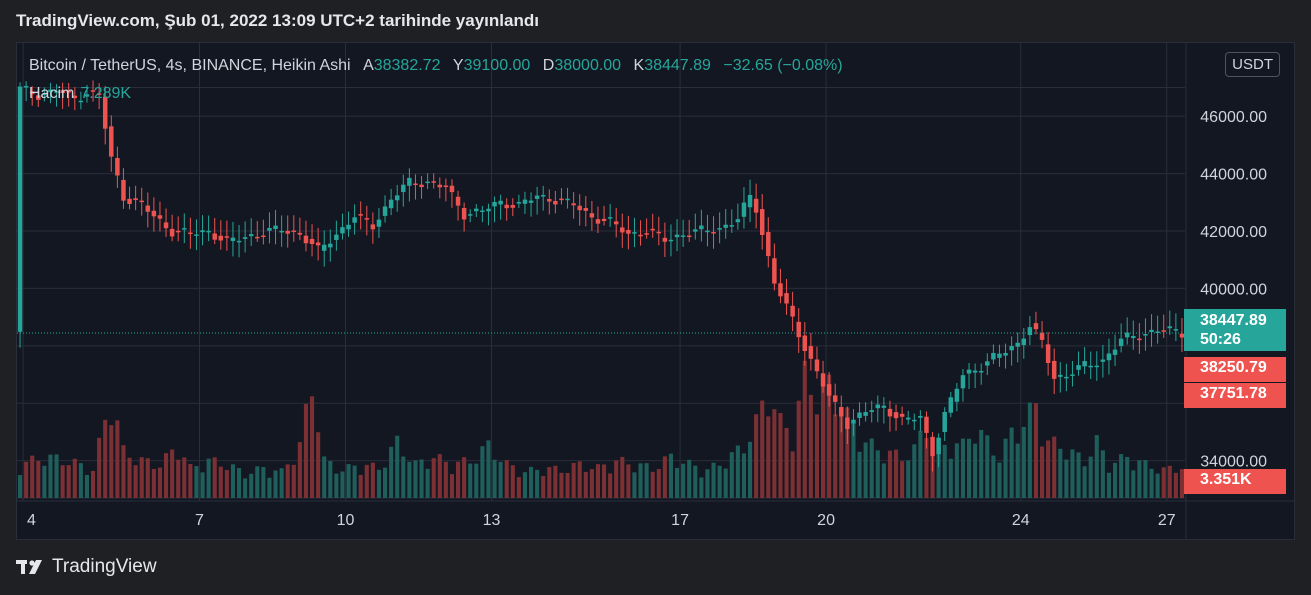  Describe the element at coordinates (1233, 320) in the screenshot. I see `last-price-value: 38447.89` at that location.